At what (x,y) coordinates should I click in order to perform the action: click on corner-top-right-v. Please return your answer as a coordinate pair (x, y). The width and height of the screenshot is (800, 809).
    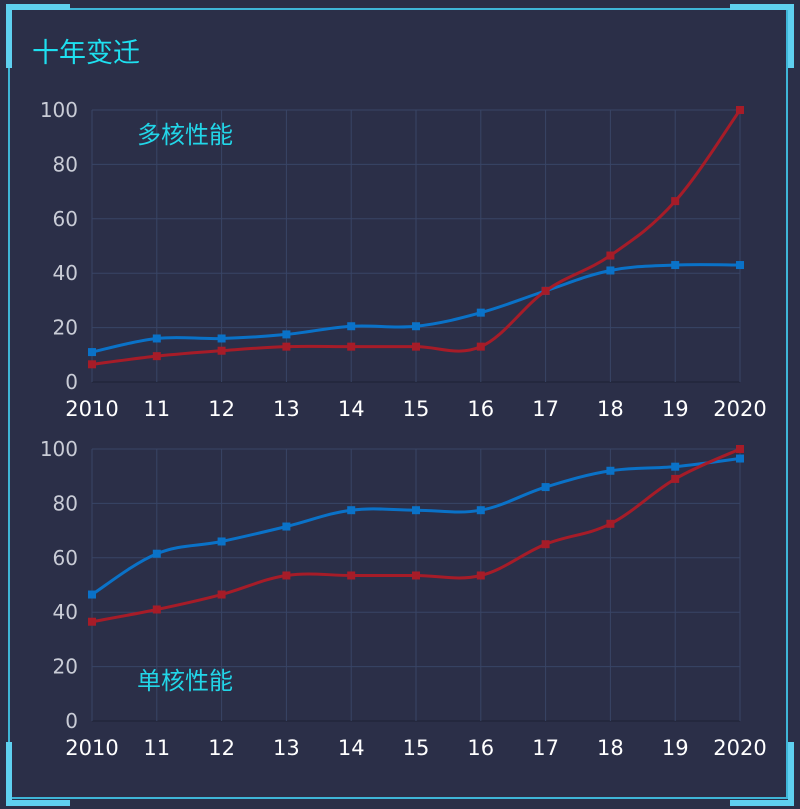
    Looking at the image, I should click on (791, 36).